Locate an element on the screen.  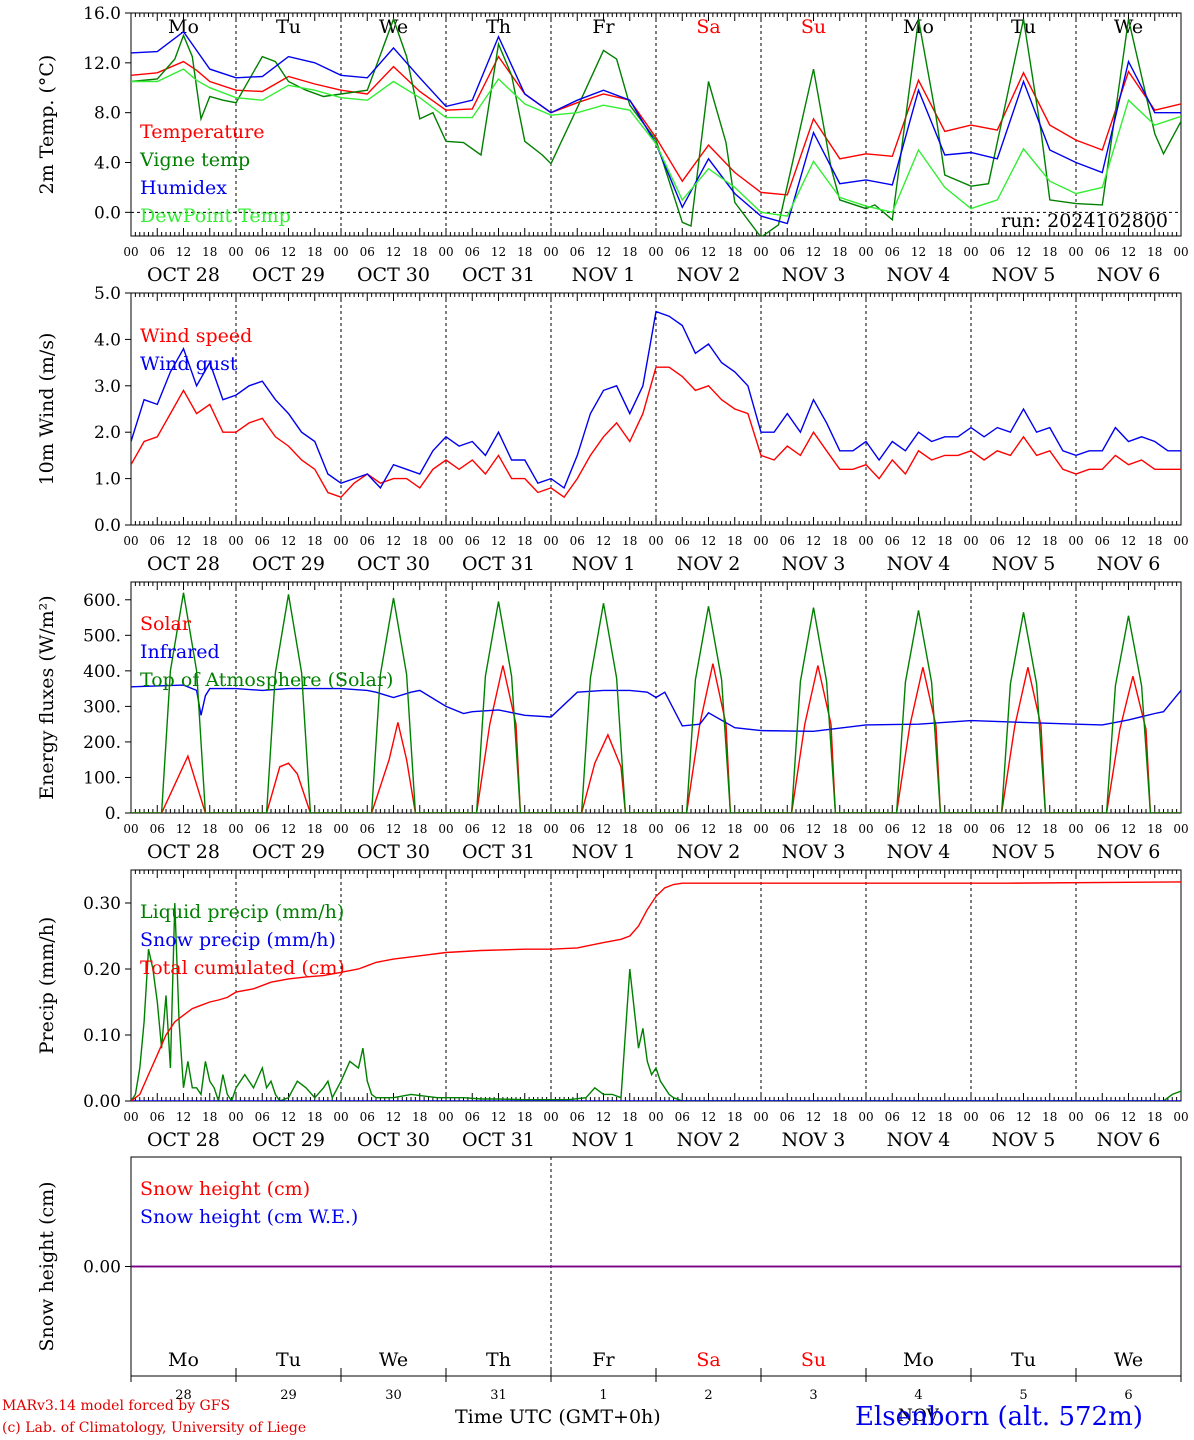
weekday-label: Mo is located at coordinates (918, 1360).